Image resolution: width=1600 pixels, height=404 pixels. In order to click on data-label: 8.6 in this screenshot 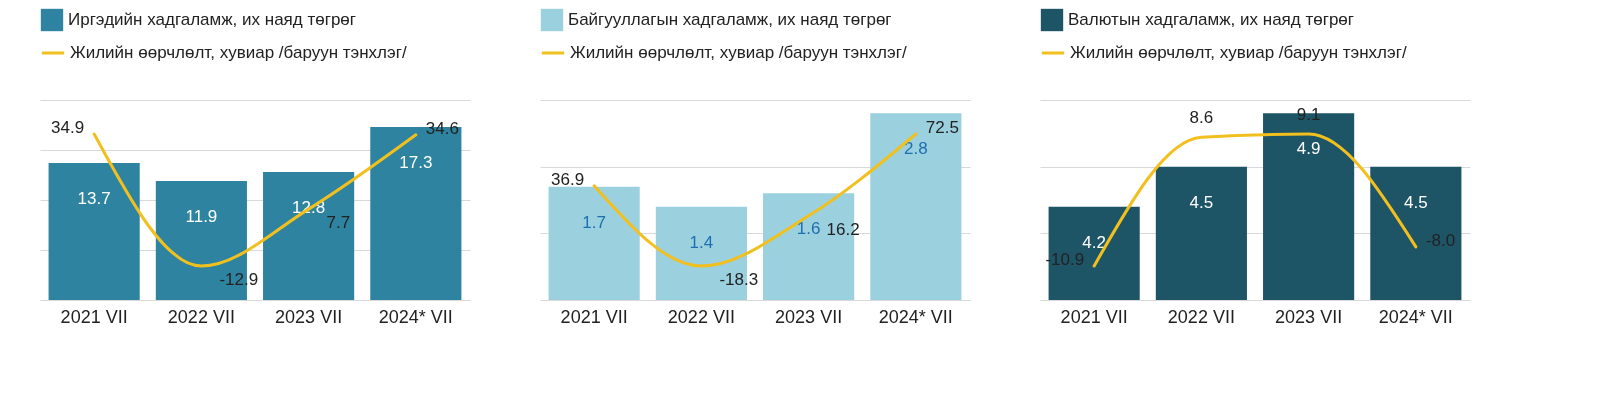, I will do `click(1201, 118)`.